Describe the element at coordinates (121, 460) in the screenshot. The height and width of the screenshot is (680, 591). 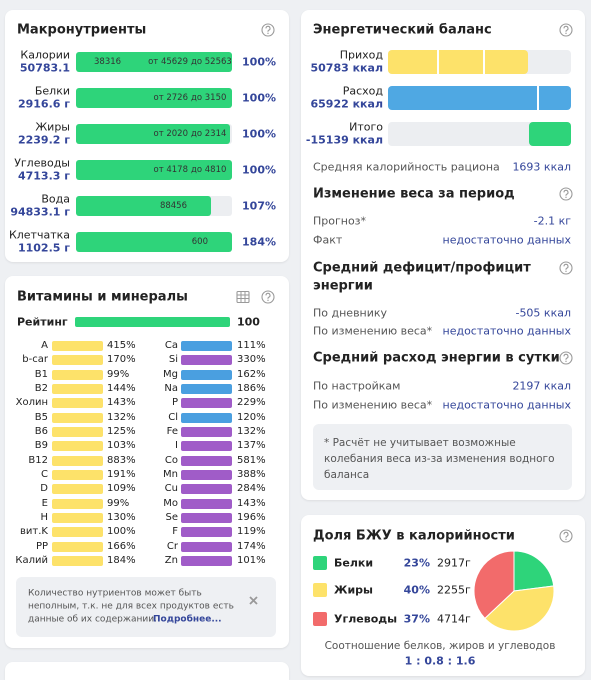
I see `vitamin-percent: 883%` at that location.